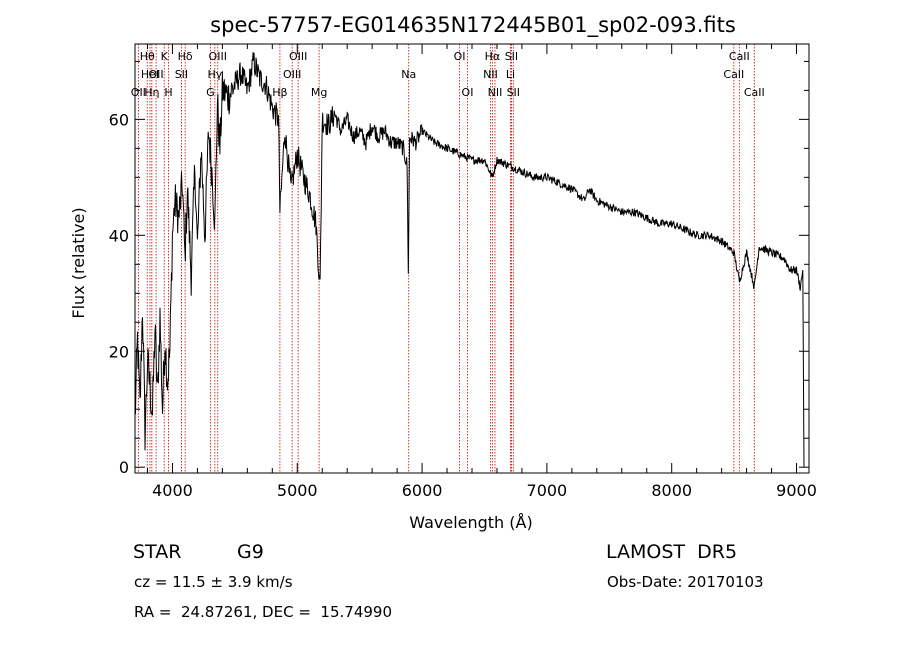 Image resolution: width=900 pixels, height=649 pixels. What do you see at coordinates (493, 56) in the screenshot?
I see `spectral-line-label: Hα` at bounding box center [493, 56].